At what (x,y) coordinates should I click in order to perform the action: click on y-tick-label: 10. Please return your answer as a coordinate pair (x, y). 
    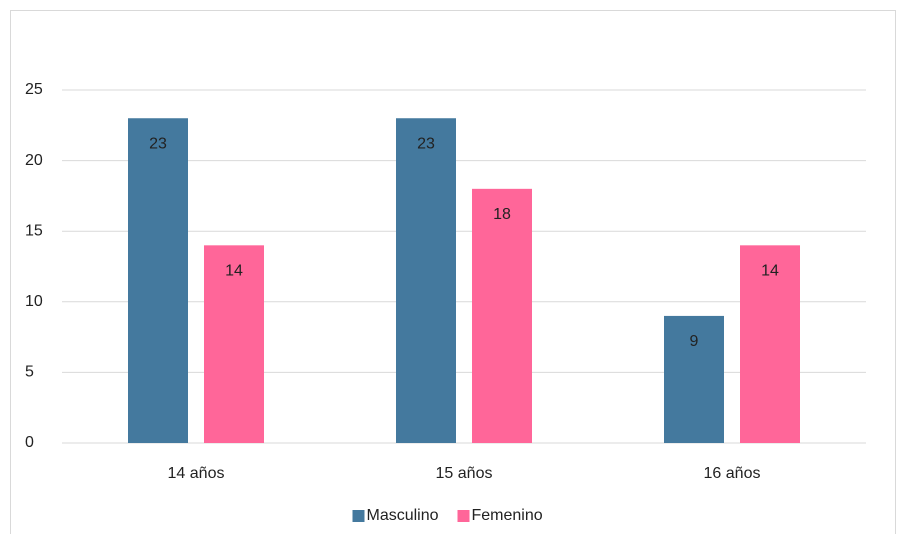
    Looking at the image, I should click on (34, 301).